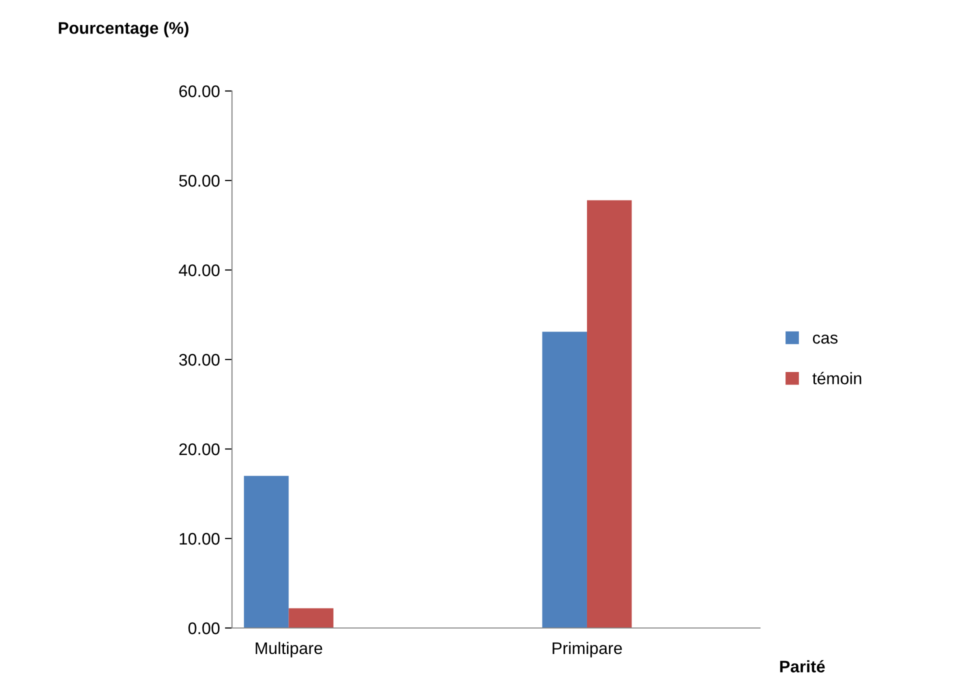 The image size is (957, 675). I want to click on x-axis-title: Parité, so click(802, 666).